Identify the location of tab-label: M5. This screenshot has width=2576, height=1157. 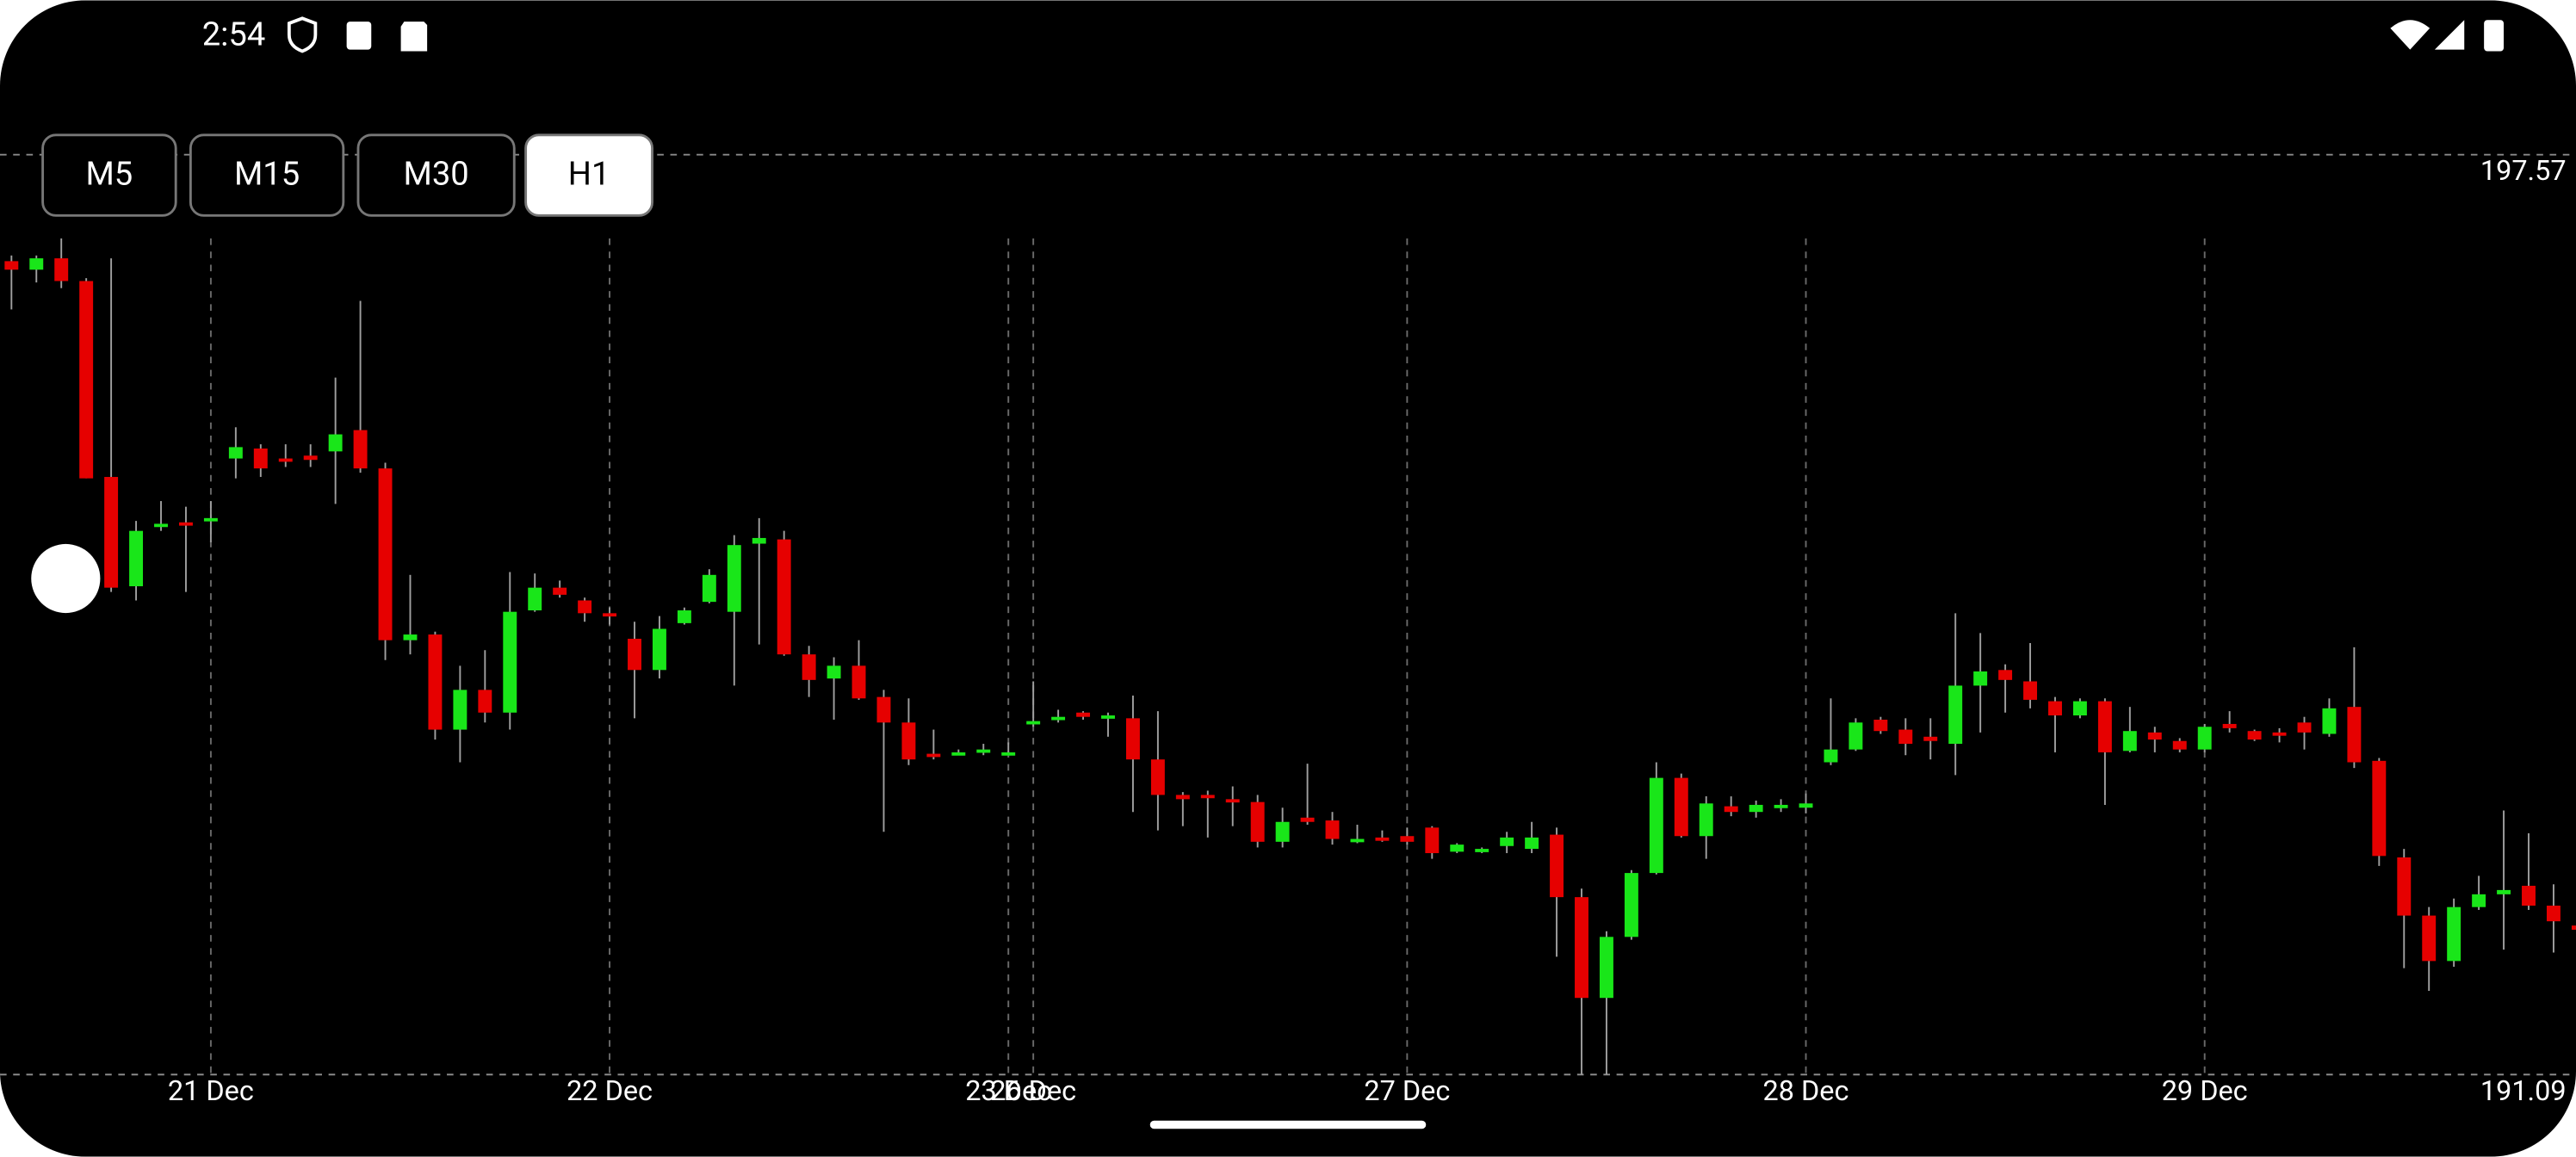
(110, 175).